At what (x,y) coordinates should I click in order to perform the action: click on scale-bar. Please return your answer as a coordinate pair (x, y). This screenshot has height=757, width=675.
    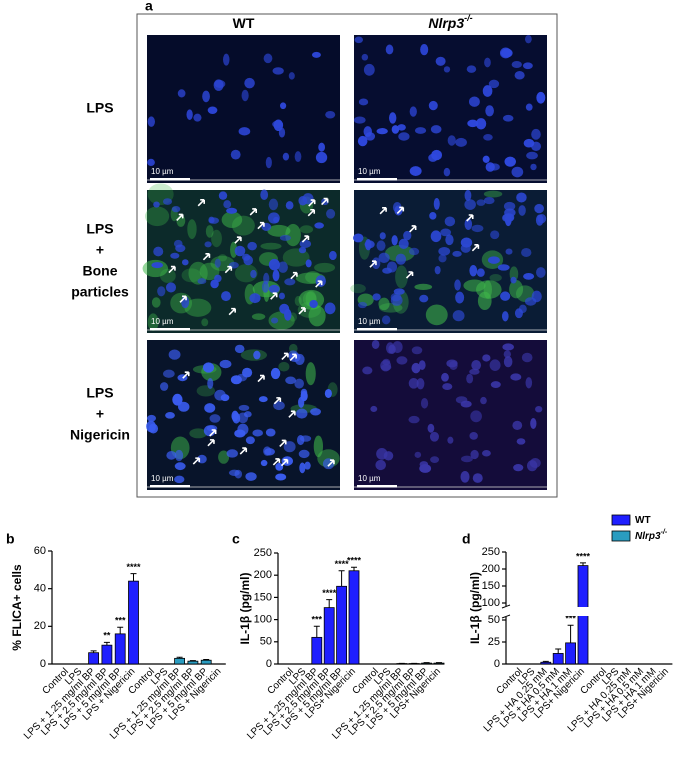
    Looking at the image, I should click on (170, 329).